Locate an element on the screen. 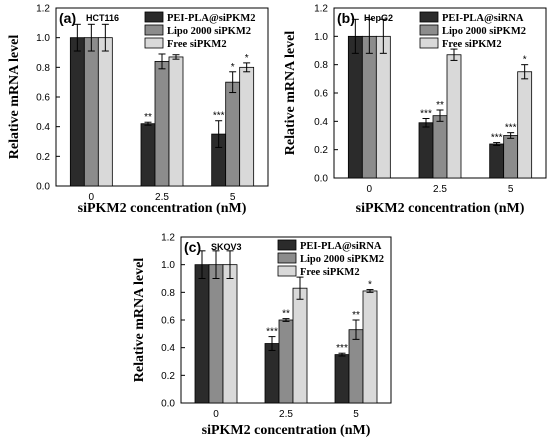  legend-label: PEI-PLA@siPKM2 is located at coordinates (211, 18).